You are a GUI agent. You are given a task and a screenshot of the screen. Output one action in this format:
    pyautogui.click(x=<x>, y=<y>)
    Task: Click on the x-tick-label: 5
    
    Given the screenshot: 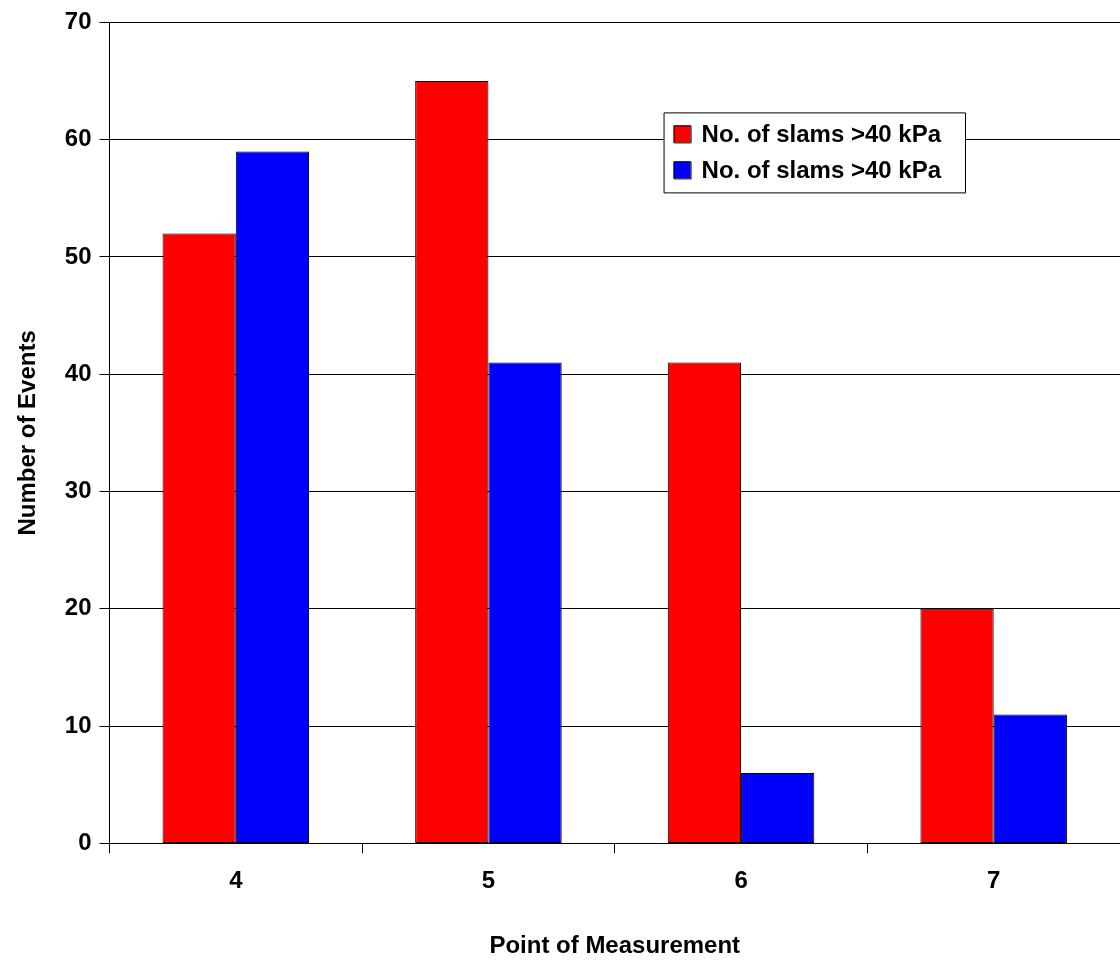 What is the action you would take?
    pyautogui.click(x=488, y=880)
    